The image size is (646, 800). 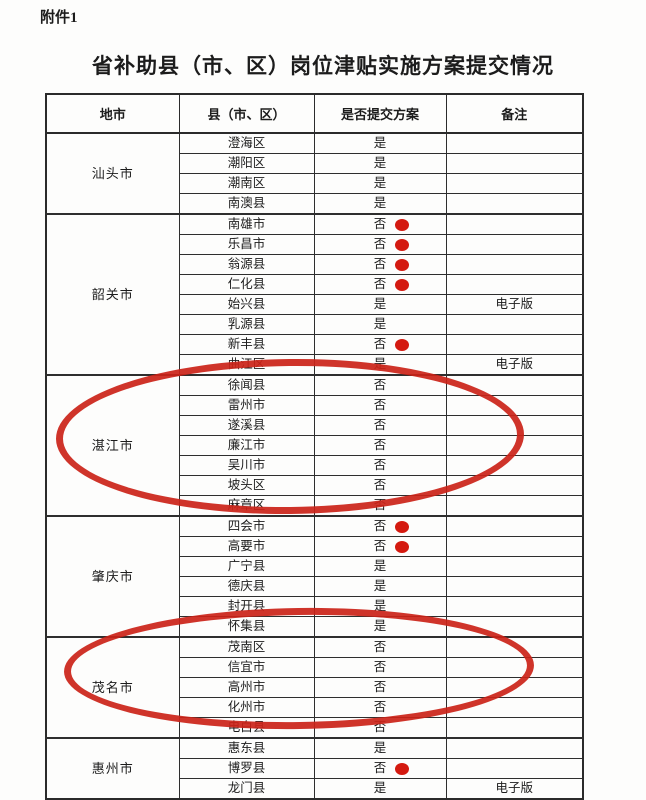 I want to click on table-row: 始兴县 是 电子版, so click(x=315, y=304).